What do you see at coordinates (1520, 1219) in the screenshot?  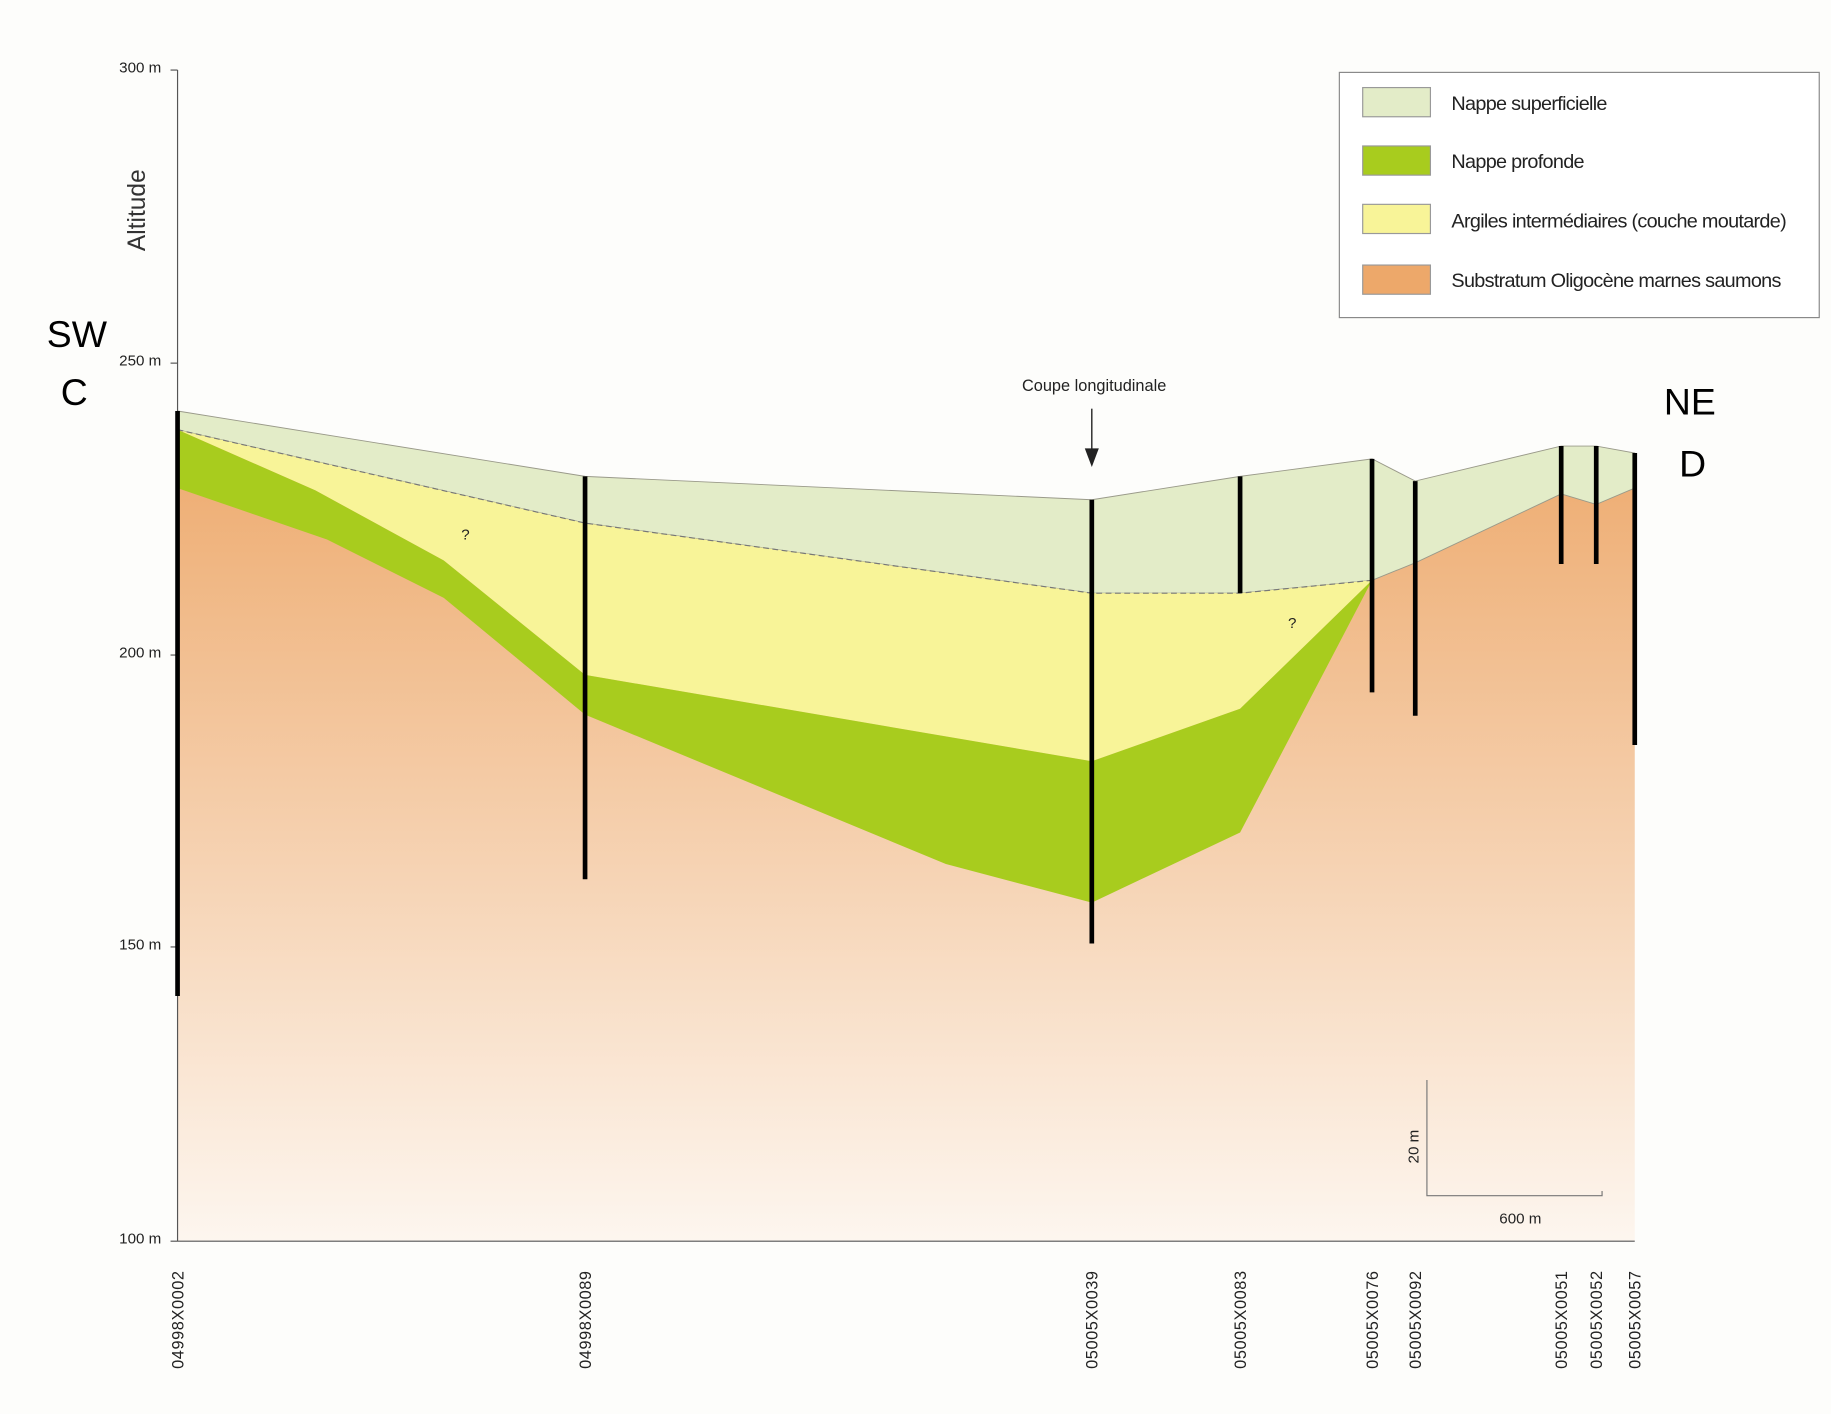 I see `scale-label: 600 m` at bounding box center [1520, 1219].